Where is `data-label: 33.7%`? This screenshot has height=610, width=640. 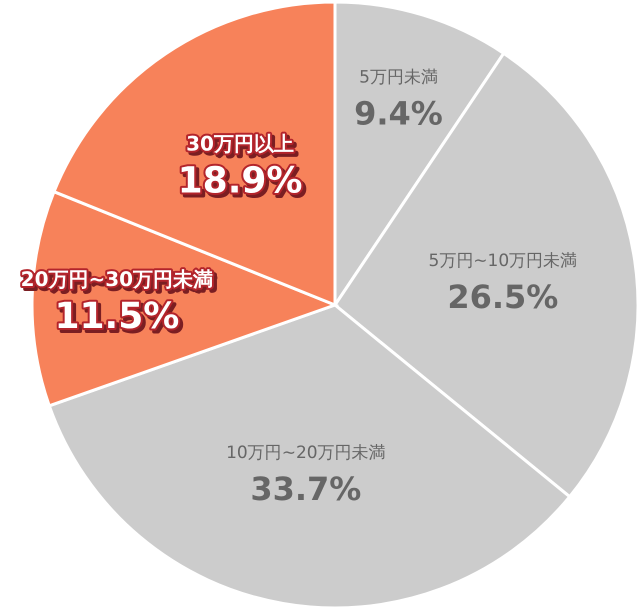 data-label: 33.7% is located at coordinates (306, 489).